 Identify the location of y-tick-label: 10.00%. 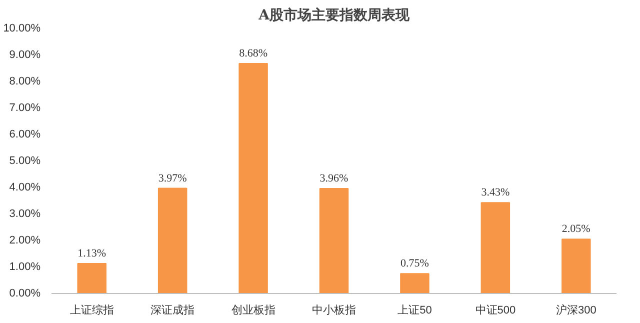
(22, 28).